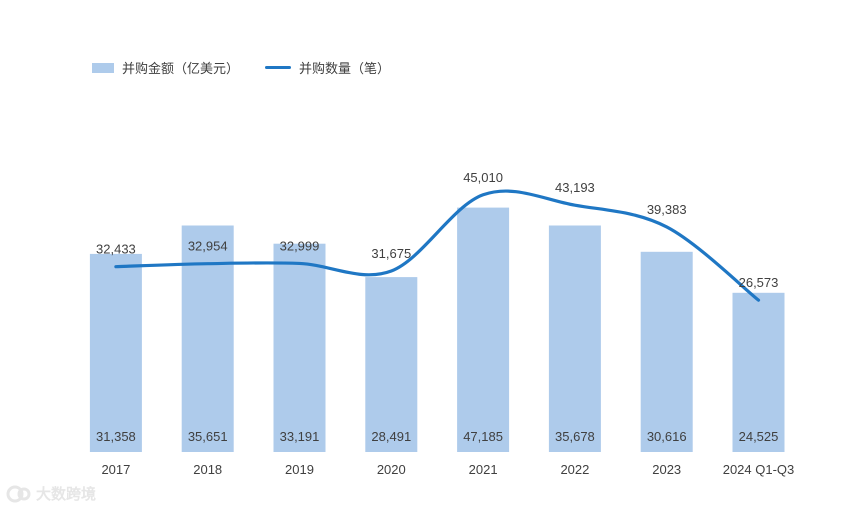 The image size is (868, 513). Describe the element at coordinates (207, 469) in the screenshot. I see `x-tick-label: 2018` at that location.